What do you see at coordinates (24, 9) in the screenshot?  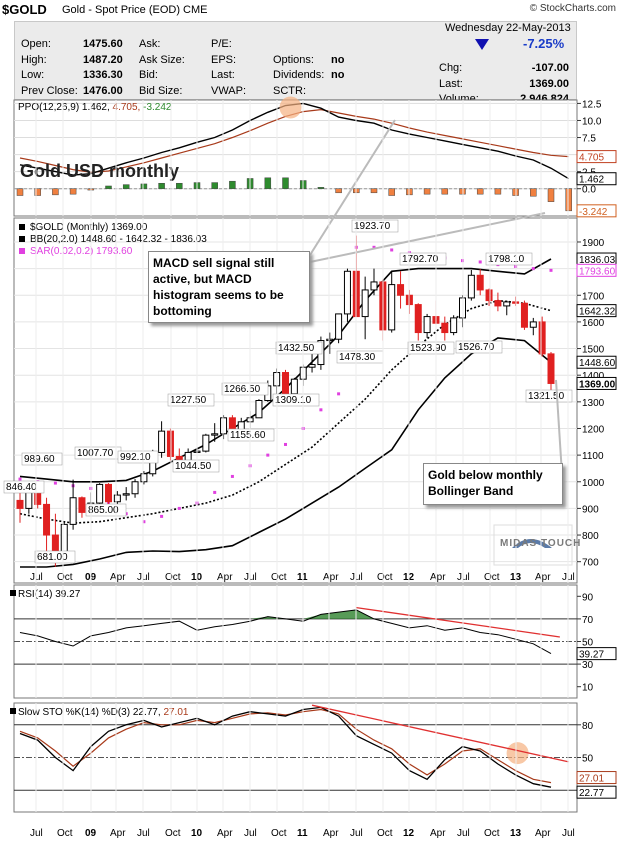 I see `symbol: $GOLD` at bounding box center [24, 9].